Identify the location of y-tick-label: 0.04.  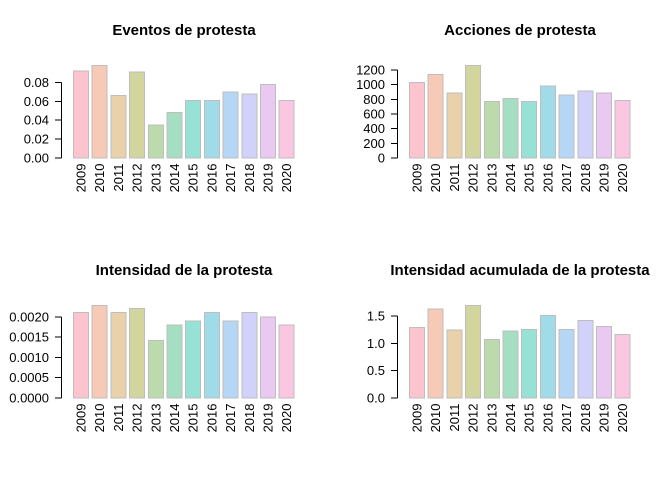
(36, 120).